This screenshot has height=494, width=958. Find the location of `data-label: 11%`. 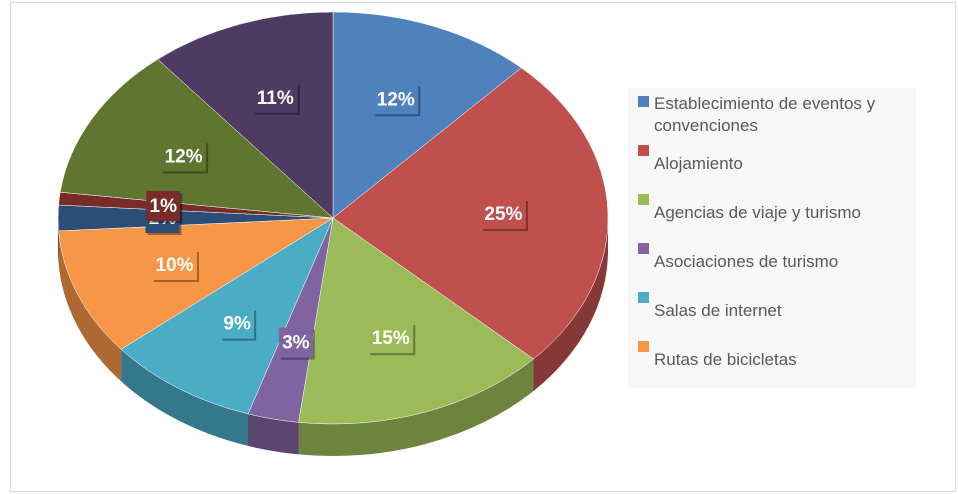

data-label: 11% is located at coordinates (275, 98).